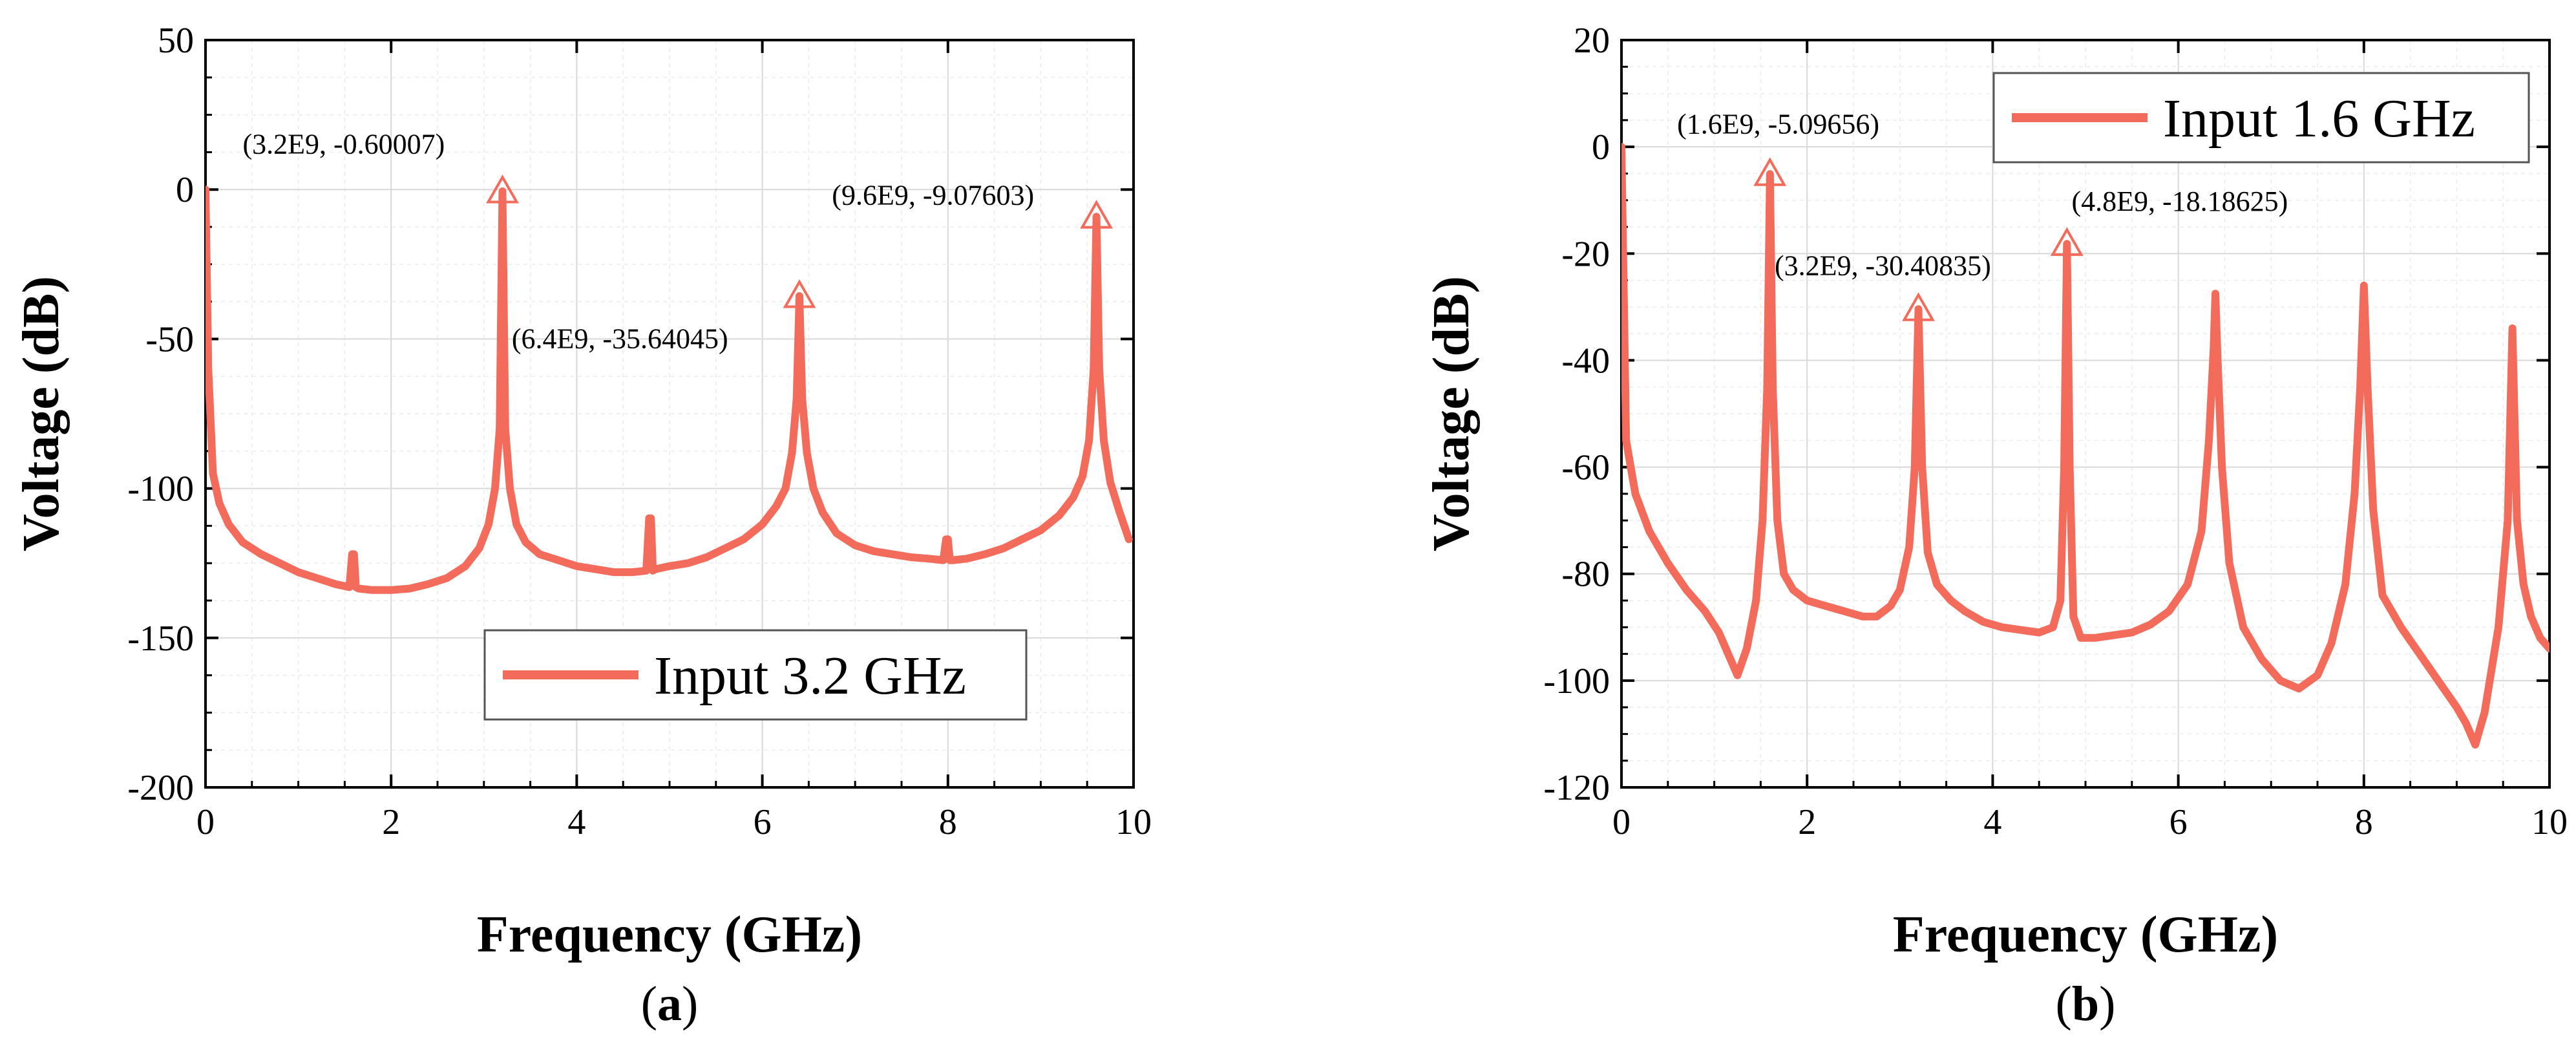  I want to click on legend-entry: Input 3.2 GHz, so click(810, 676).